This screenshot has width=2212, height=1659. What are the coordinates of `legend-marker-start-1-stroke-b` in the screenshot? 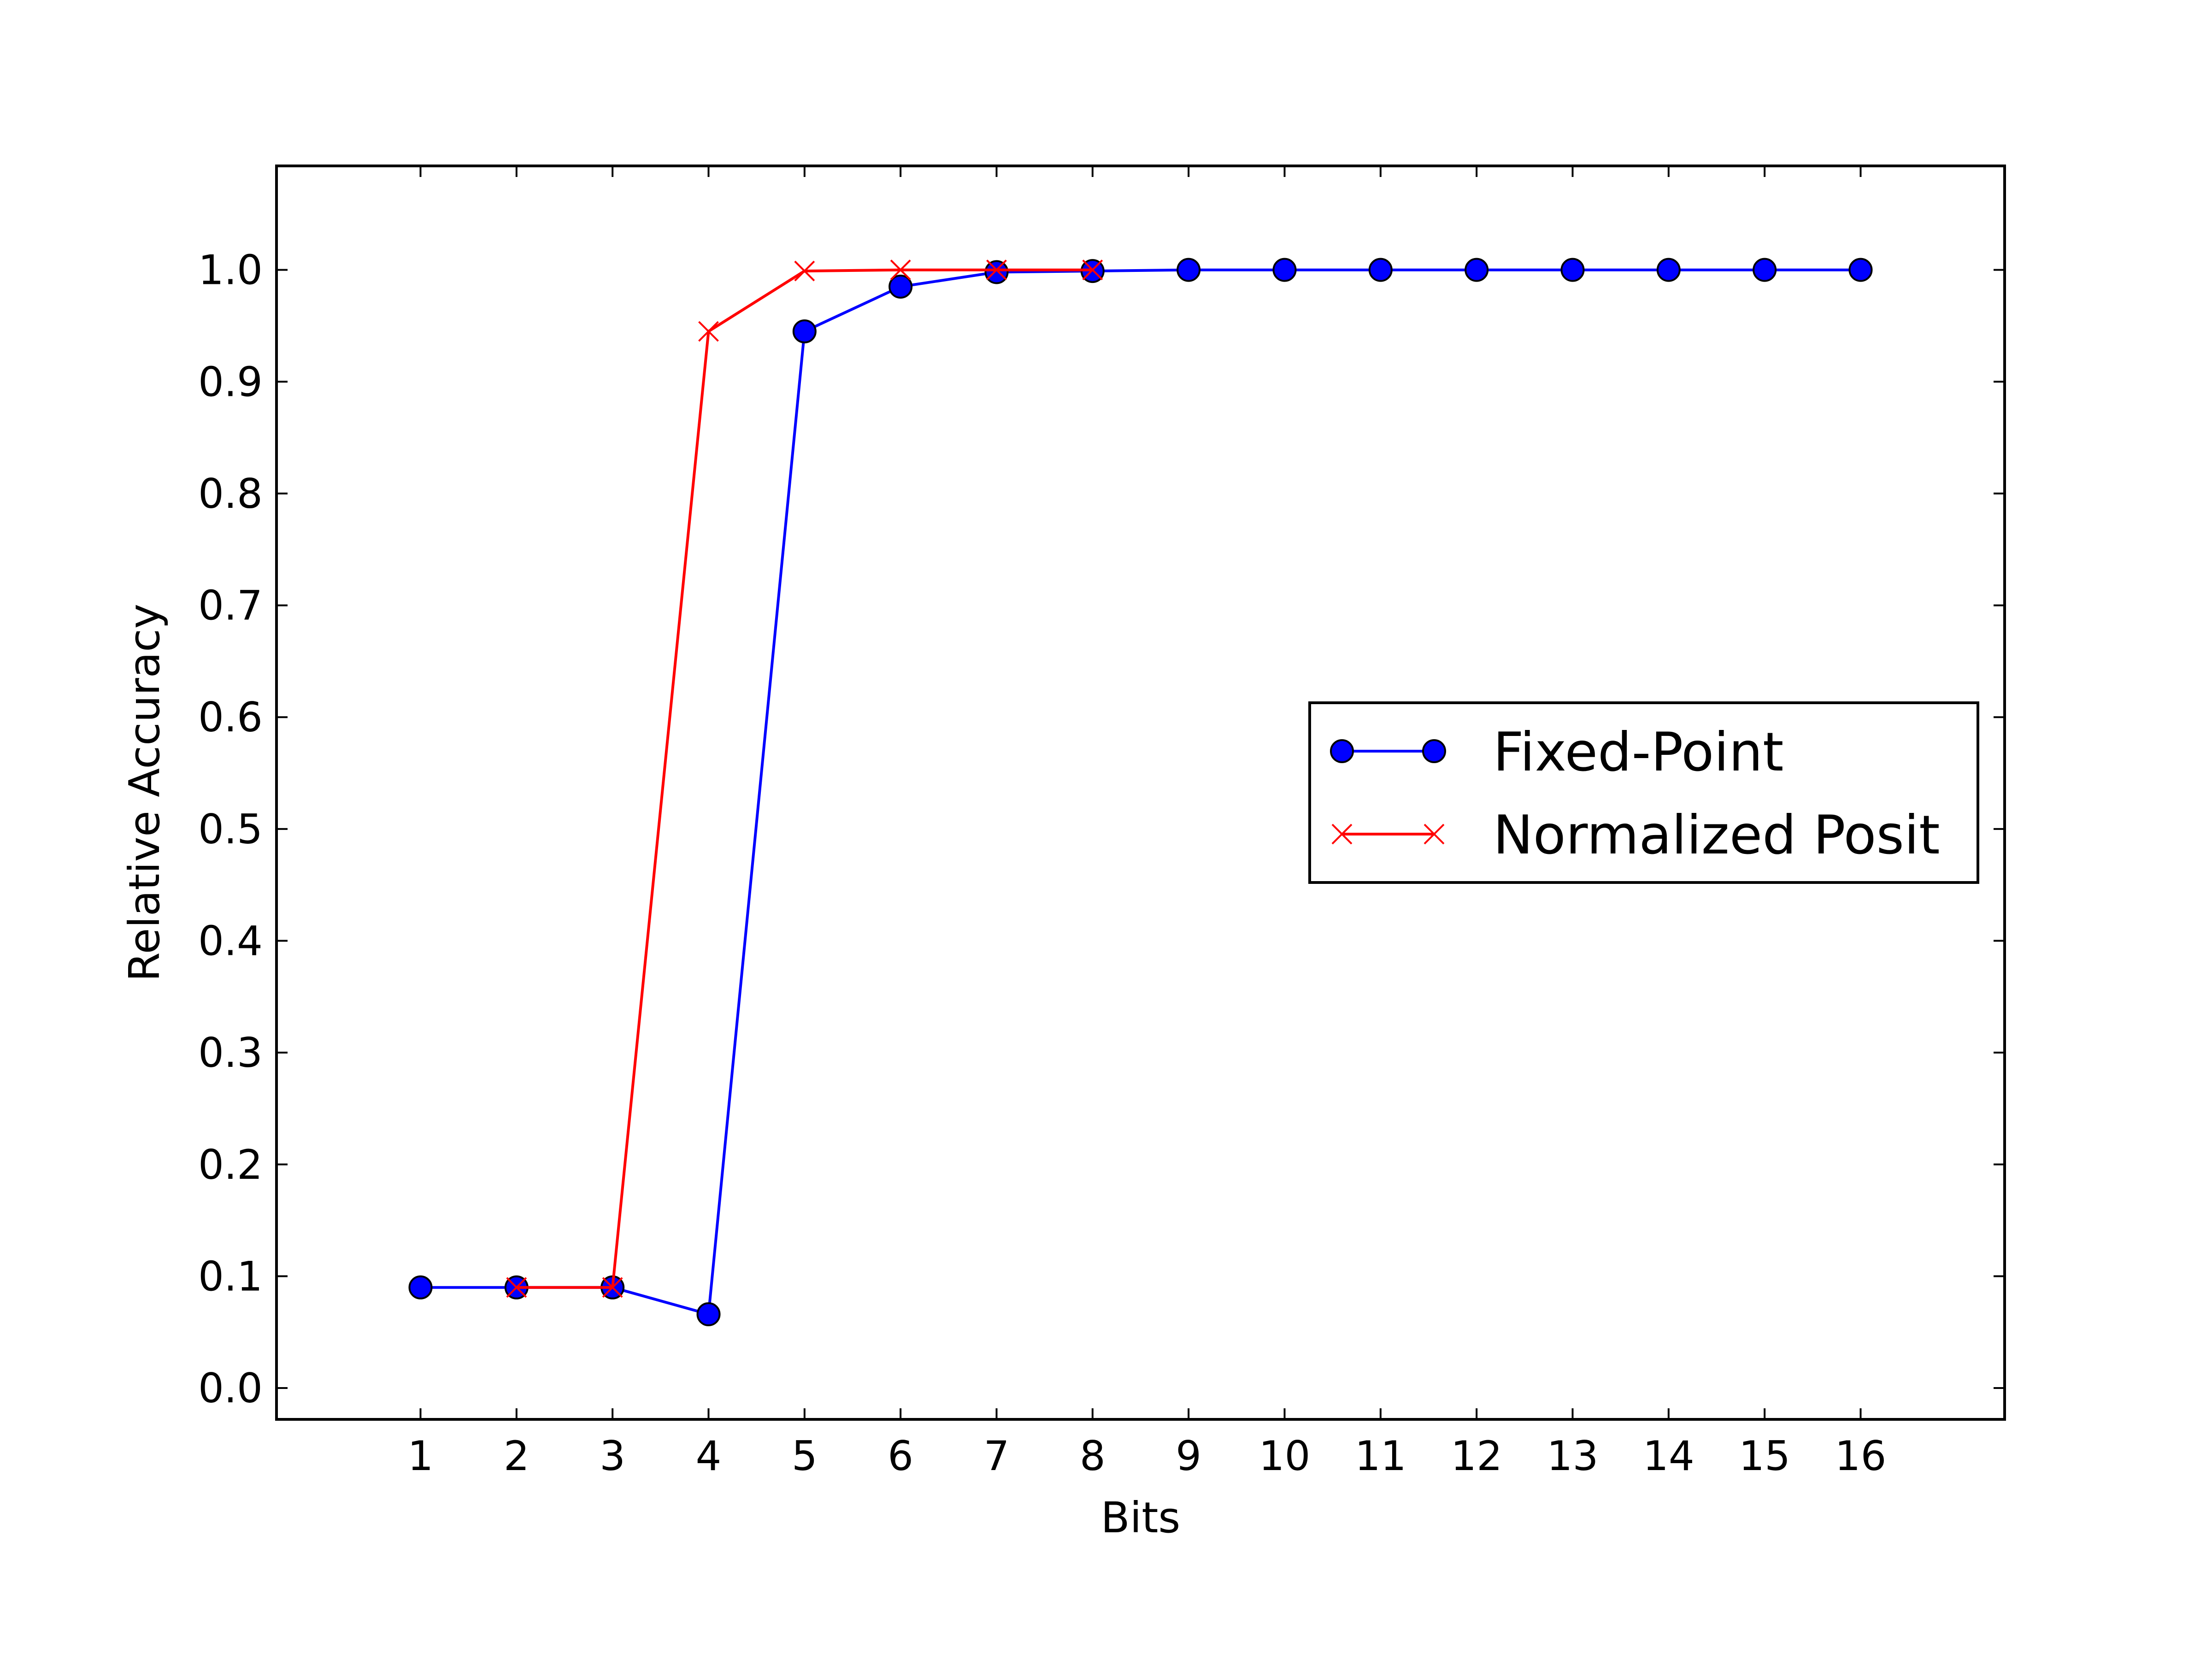 It's located at (1342, 834).